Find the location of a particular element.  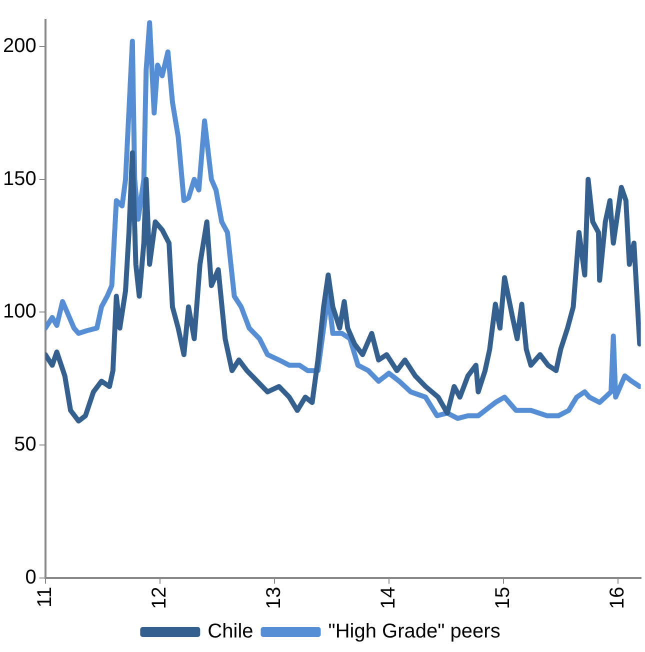

x-tick-label: 12 is located at coordinates (159, 598).